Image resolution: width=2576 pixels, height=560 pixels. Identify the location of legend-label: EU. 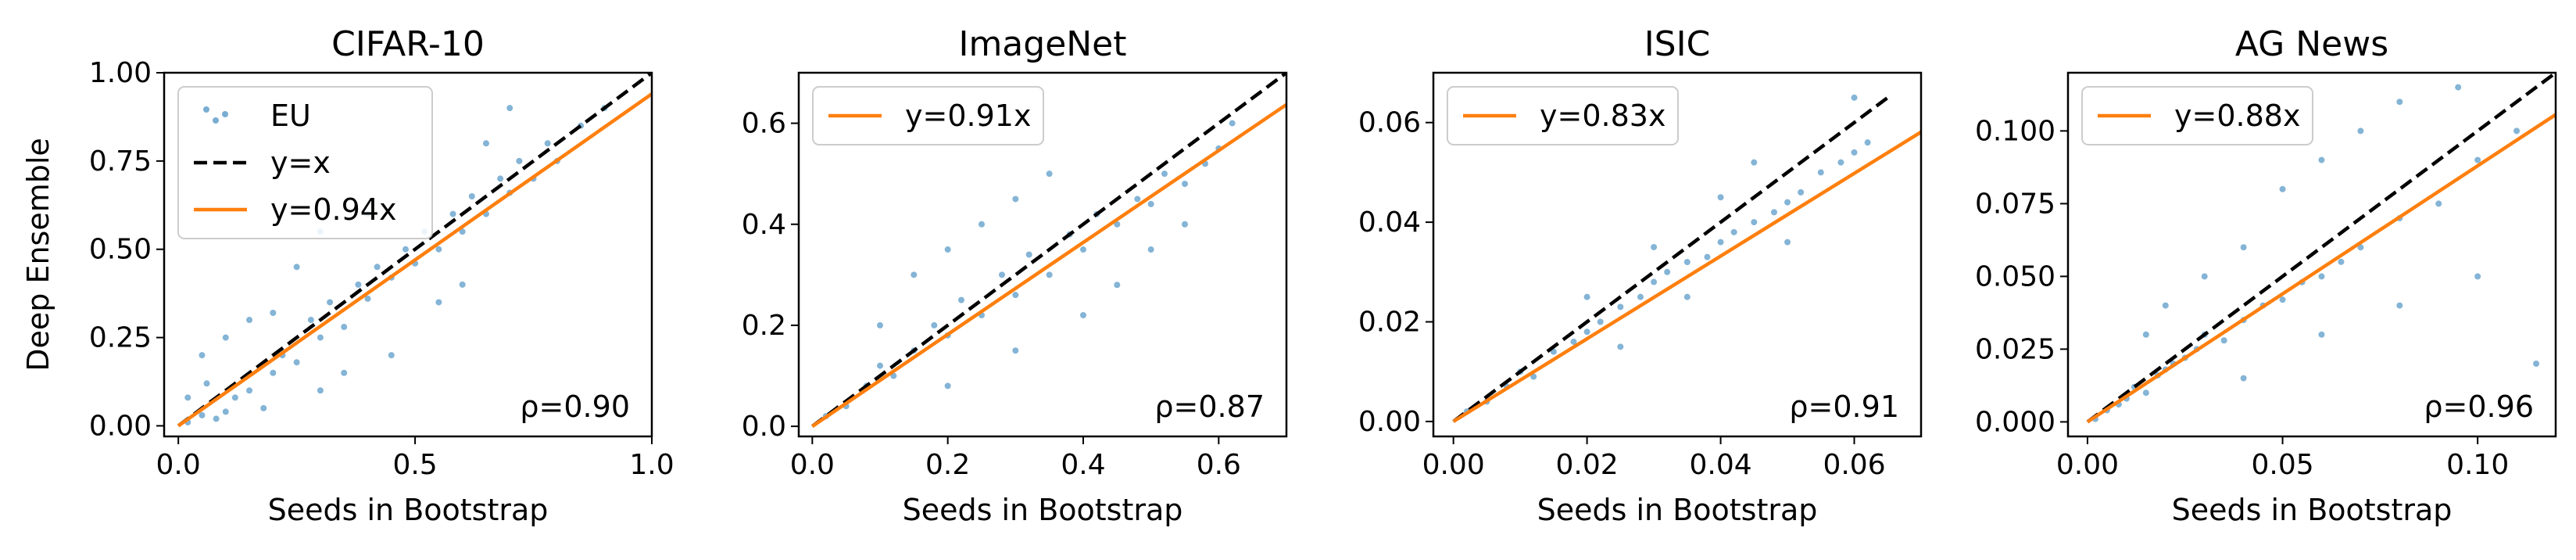
(290, 116).